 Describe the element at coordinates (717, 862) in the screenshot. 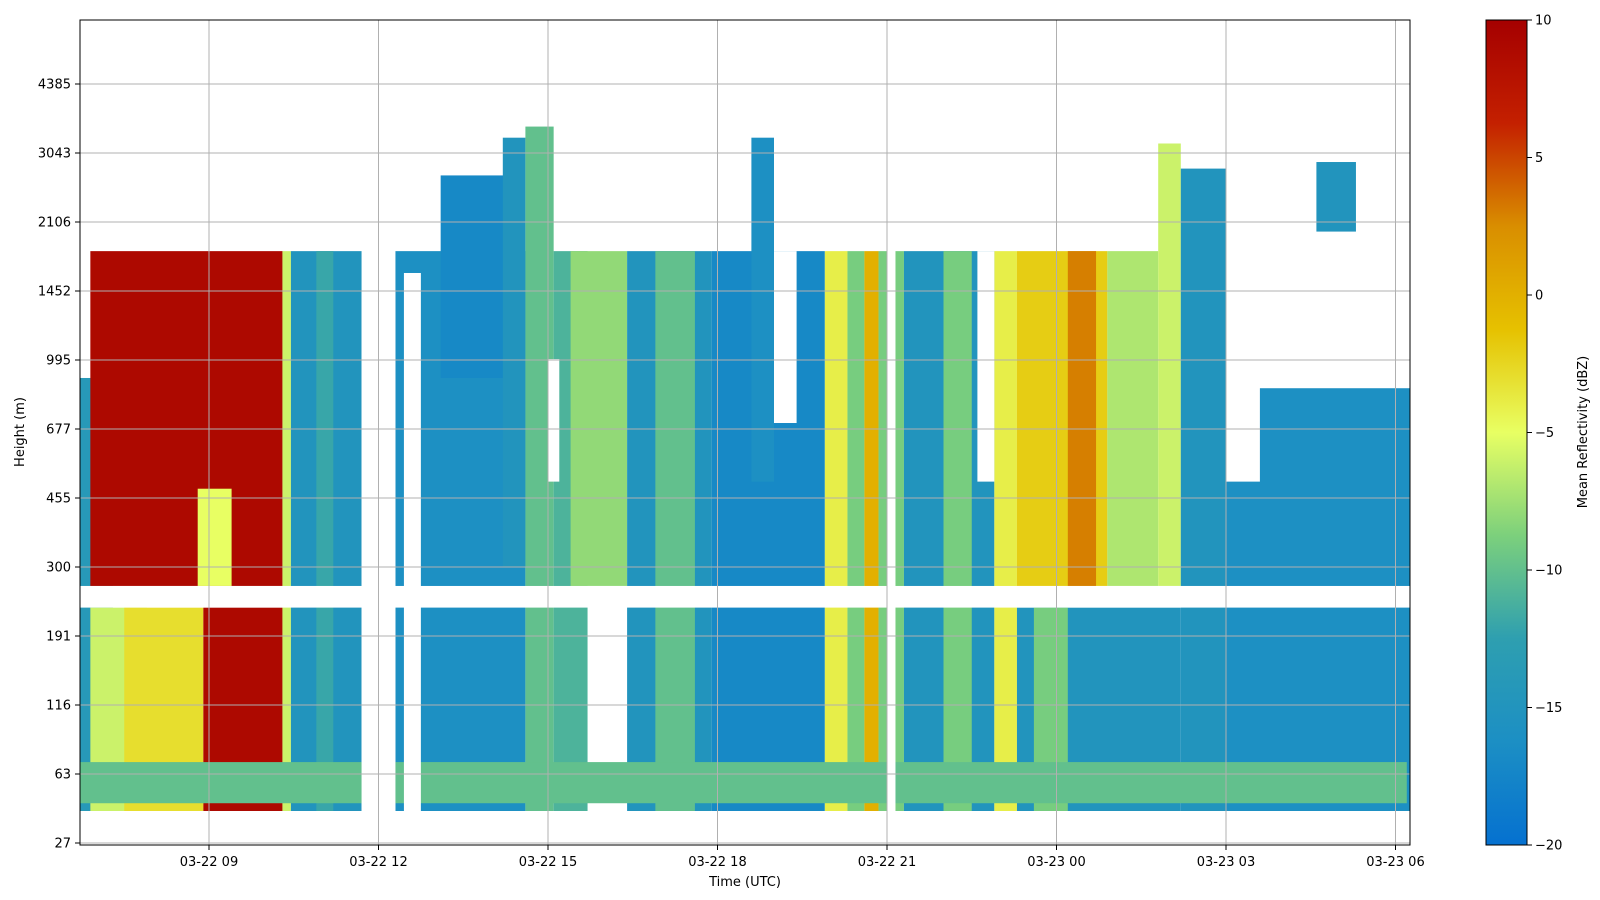

I see `x-tick-label: 03-22 18` at that location.